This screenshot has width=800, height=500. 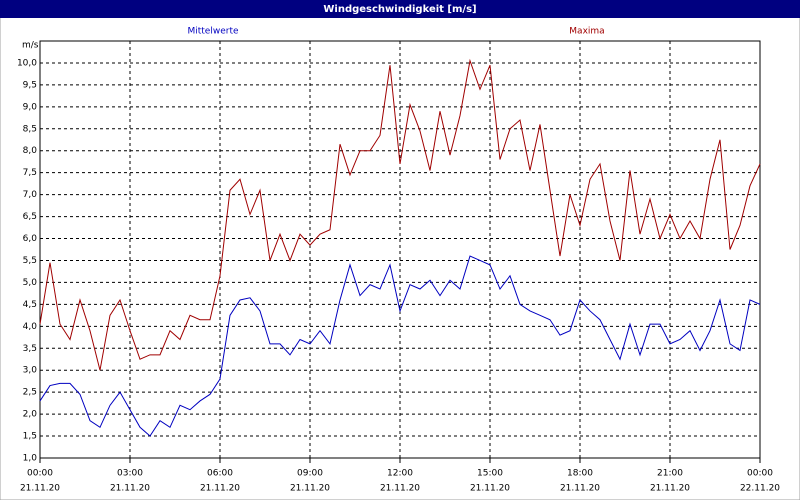 What do you see at coordinates (30, 129) in the screenshot?
I see `y-tick-label: 8,5` at bounding box center [30, 129].